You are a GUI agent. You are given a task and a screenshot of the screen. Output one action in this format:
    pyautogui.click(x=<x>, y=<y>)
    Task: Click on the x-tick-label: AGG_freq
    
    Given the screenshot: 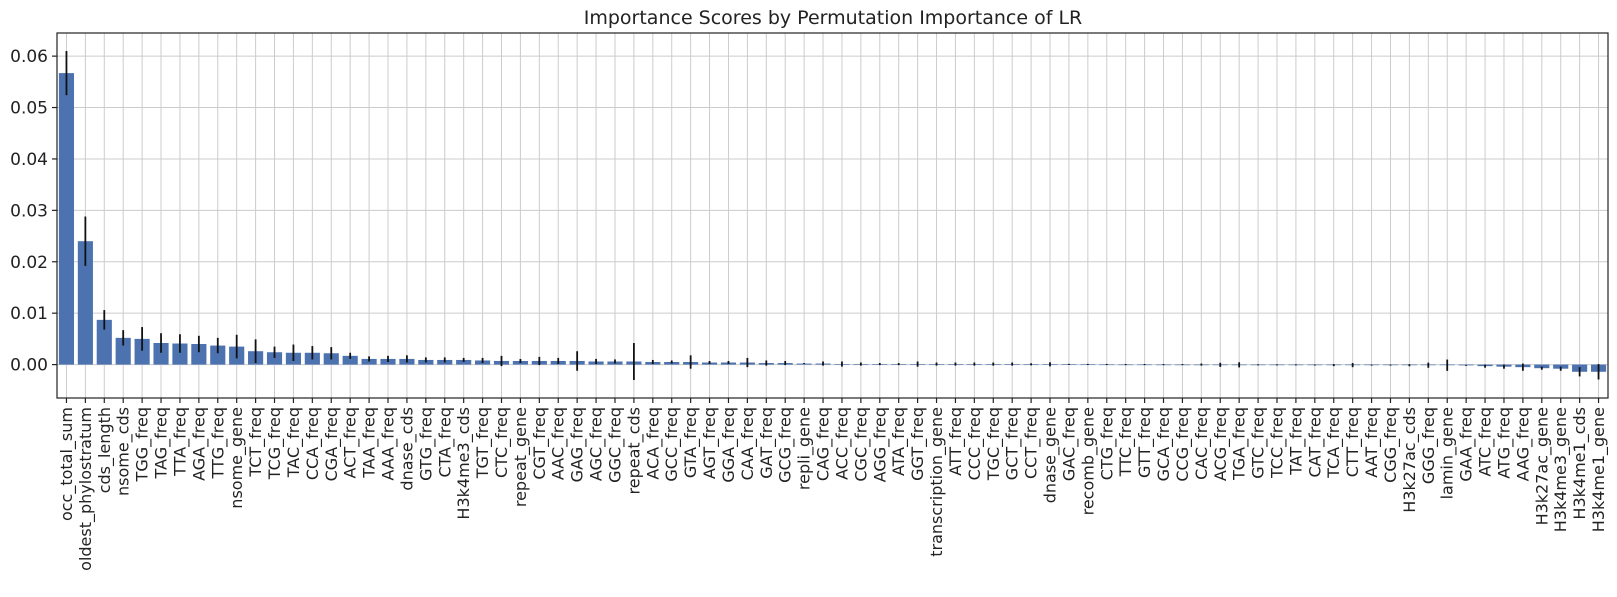 What is the action you would take?
    pyautogui.click(x=880, y=444)
    